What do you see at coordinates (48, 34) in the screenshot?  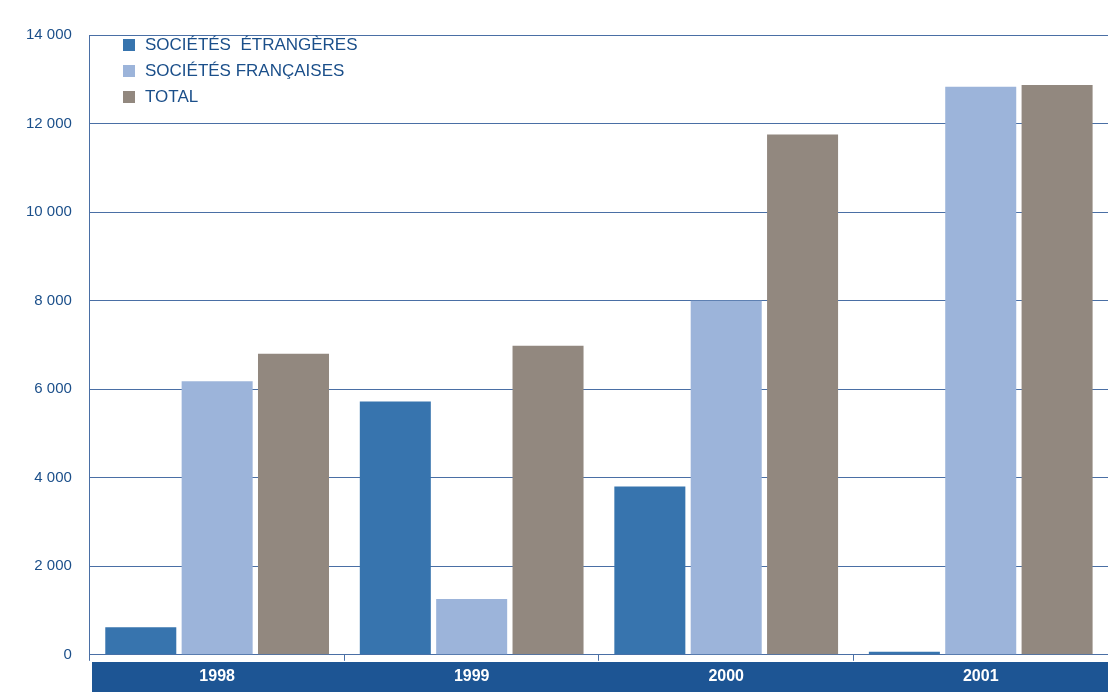 I see `y-tick-label: 14 000` at bounding box center [48, 34].